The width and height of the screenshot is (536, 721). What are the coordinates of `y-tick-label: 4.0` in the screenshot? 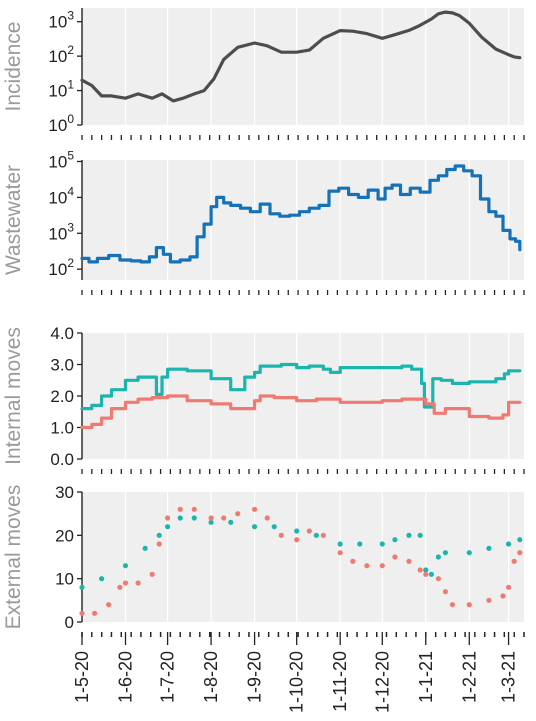 It's located at (62, 333).